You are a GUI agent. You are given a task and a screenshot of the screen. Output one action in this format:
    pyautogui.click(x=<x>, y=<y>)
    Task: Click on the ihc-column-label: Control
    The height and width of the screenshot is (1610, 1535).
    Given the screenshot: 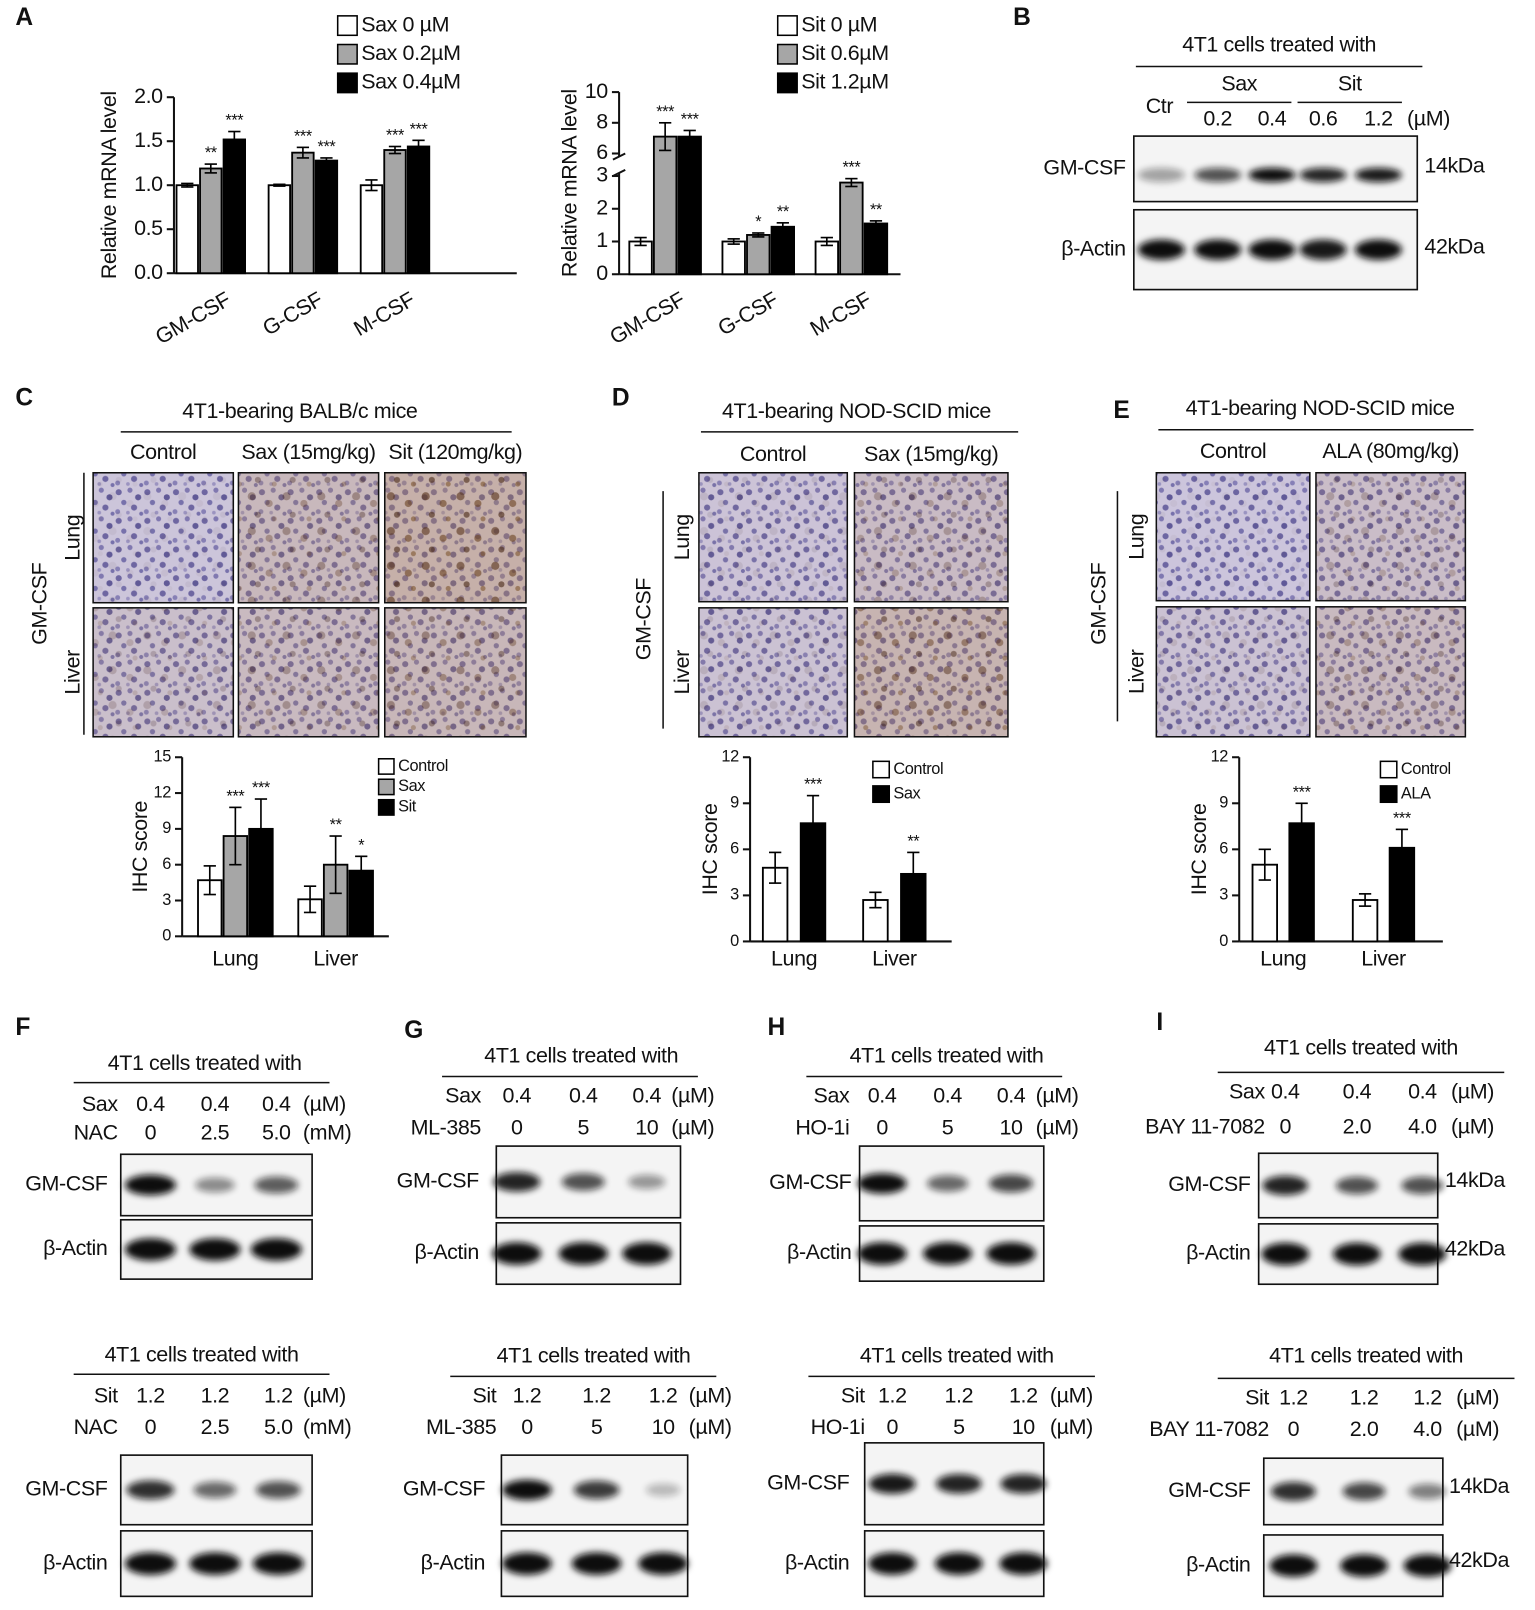 What is the action you would take?
    pyautogui.click(x=773, y=454)
    